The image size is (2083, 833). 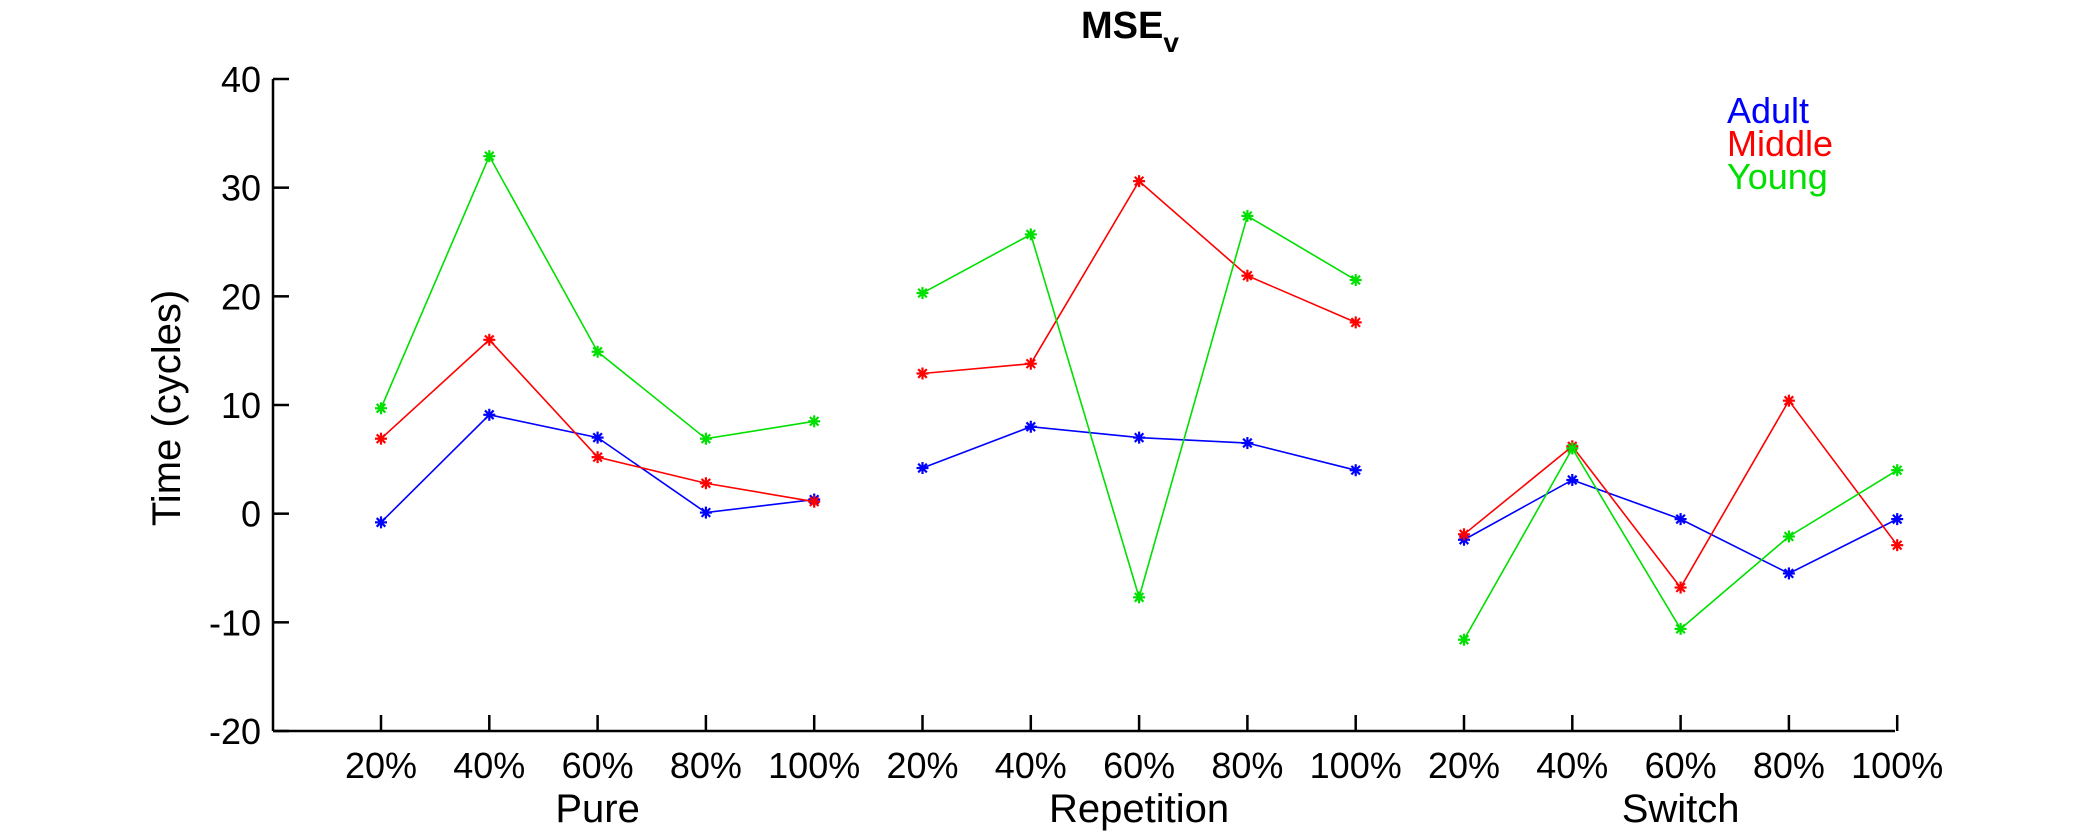 I want to click on y-tick-label: 10, so click(x=241, y=405).